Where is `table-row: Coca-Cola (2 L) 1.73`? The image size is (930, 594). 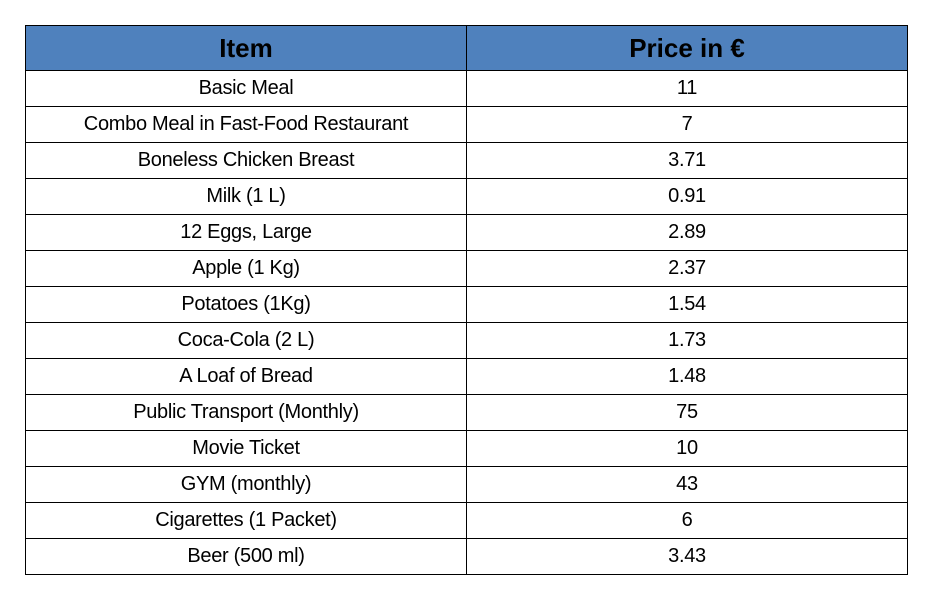
table-row: Coca-Cola (2 L) 1.73 is located at coordinates (466, 340).